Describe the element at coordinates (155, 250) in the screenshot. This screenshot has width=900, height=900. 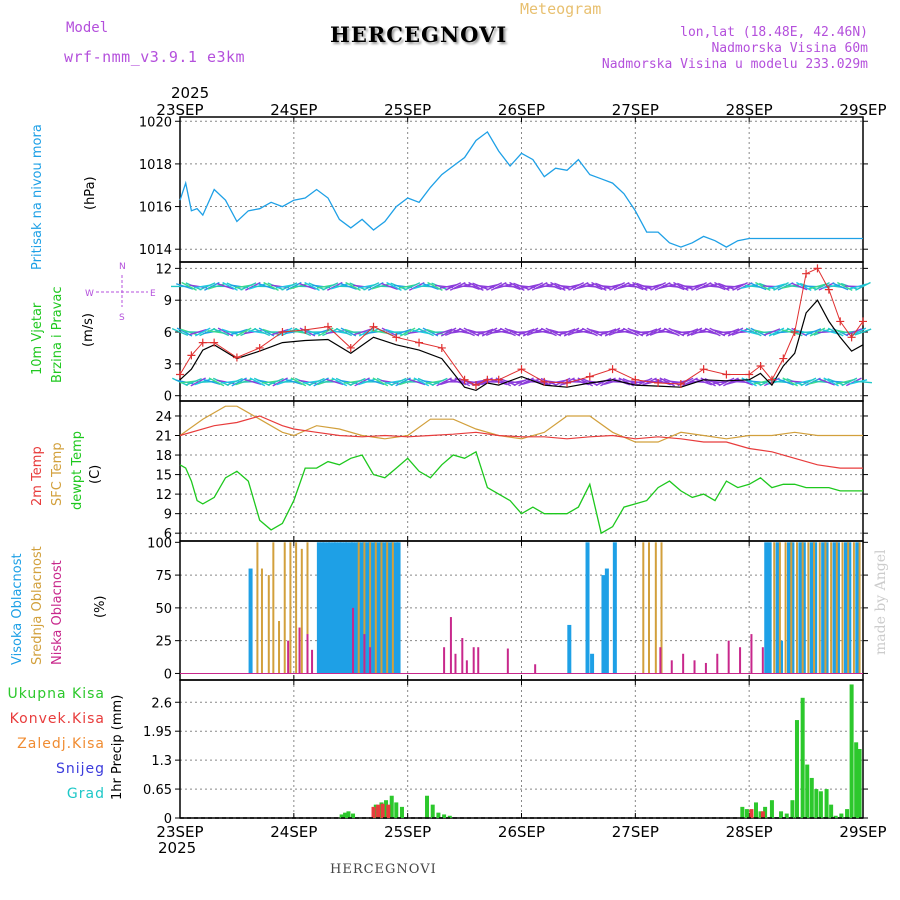
I see `y-tick-label: 1014` at that location.